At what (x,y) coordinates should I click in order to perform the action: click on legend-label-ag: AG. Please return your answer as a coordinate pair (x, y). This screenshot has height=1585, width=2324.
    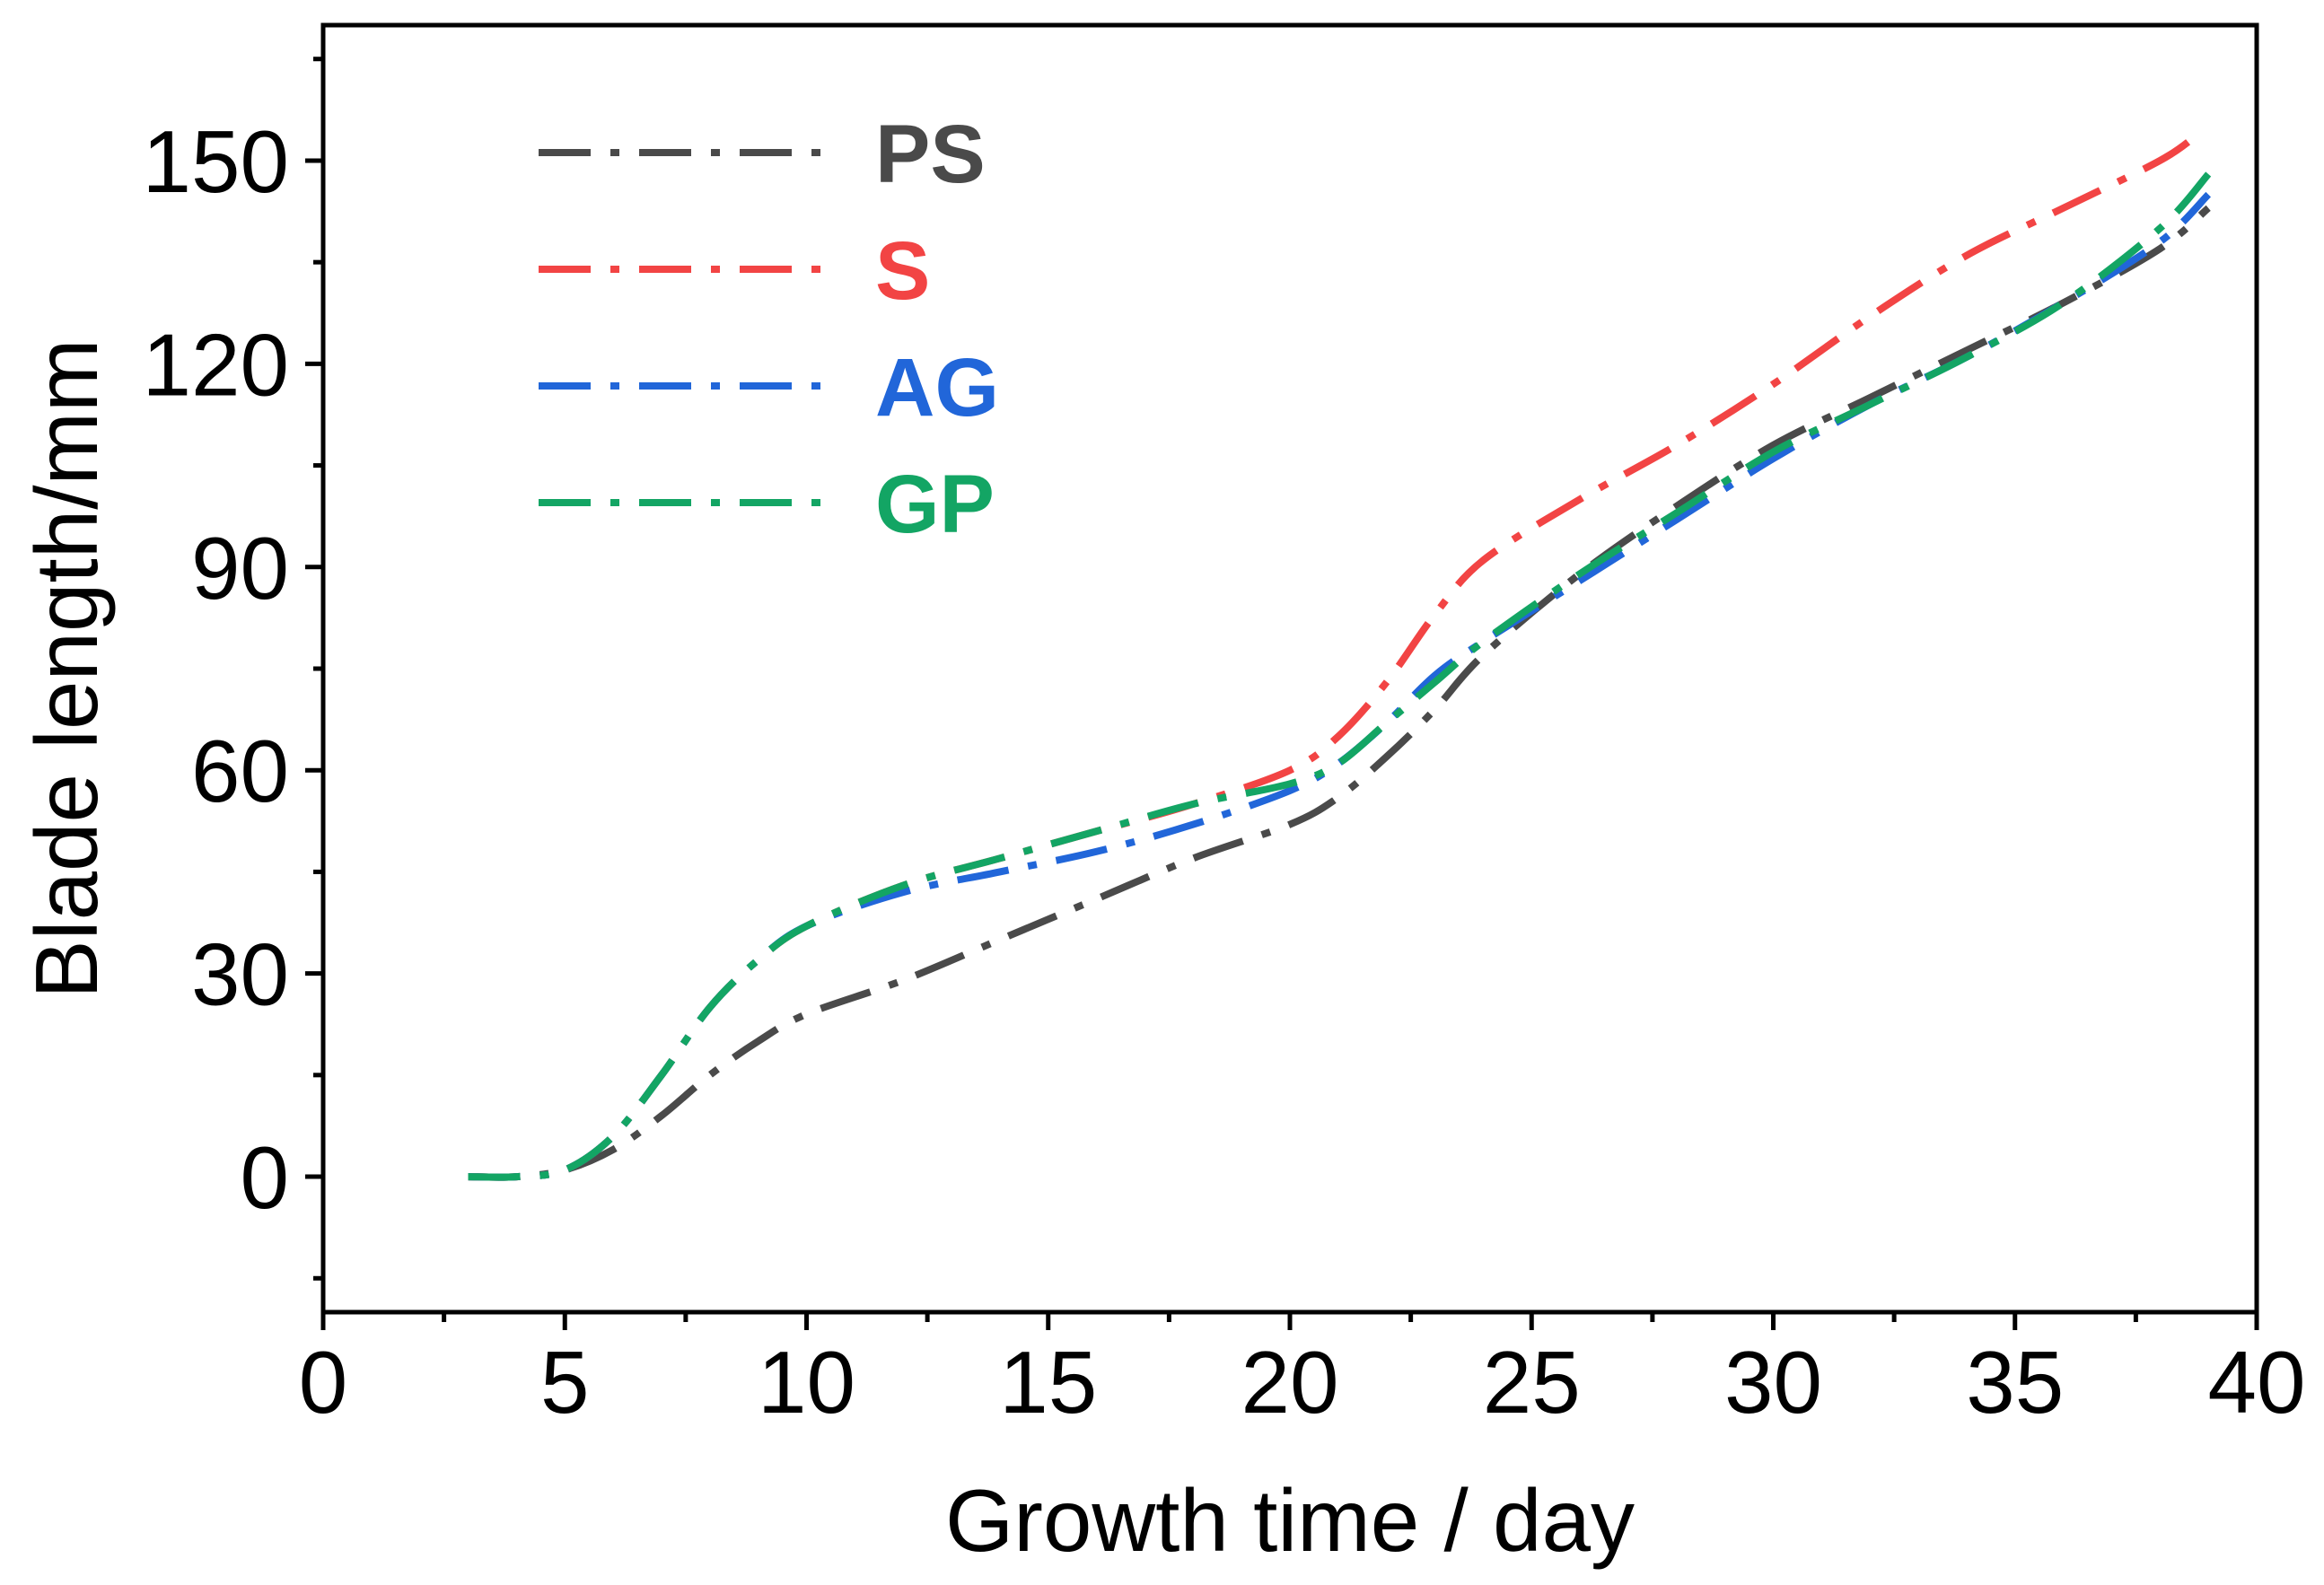
    Looking at the image, I should click on (937, 387).